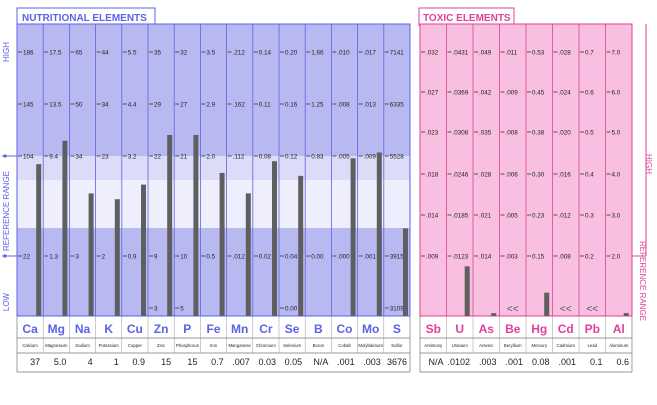 This screenshot has width=657, height=405. What do you see at coordinates (138, 362) in the screenshot?
I see `nutr-result: 0.9` at bounding box center [138, 362].